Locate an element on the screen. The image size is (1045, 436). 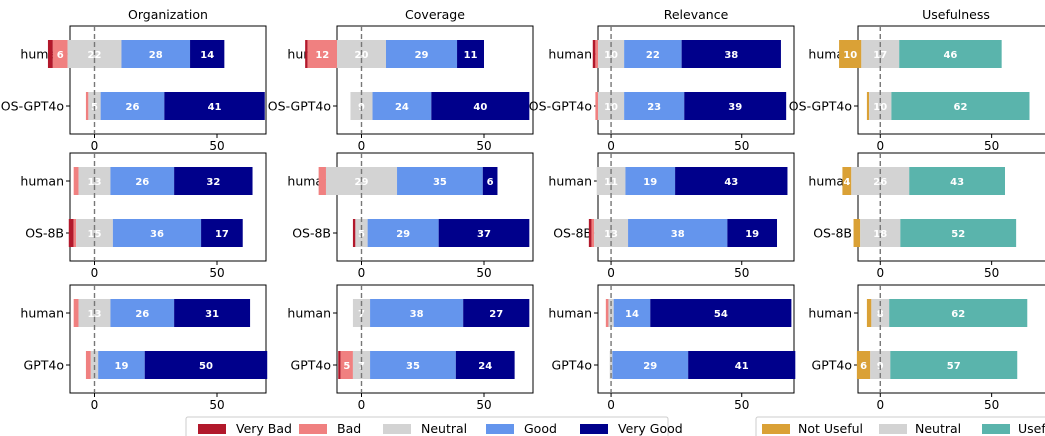
legend-label: Bad is located at coordinates (349, 428).